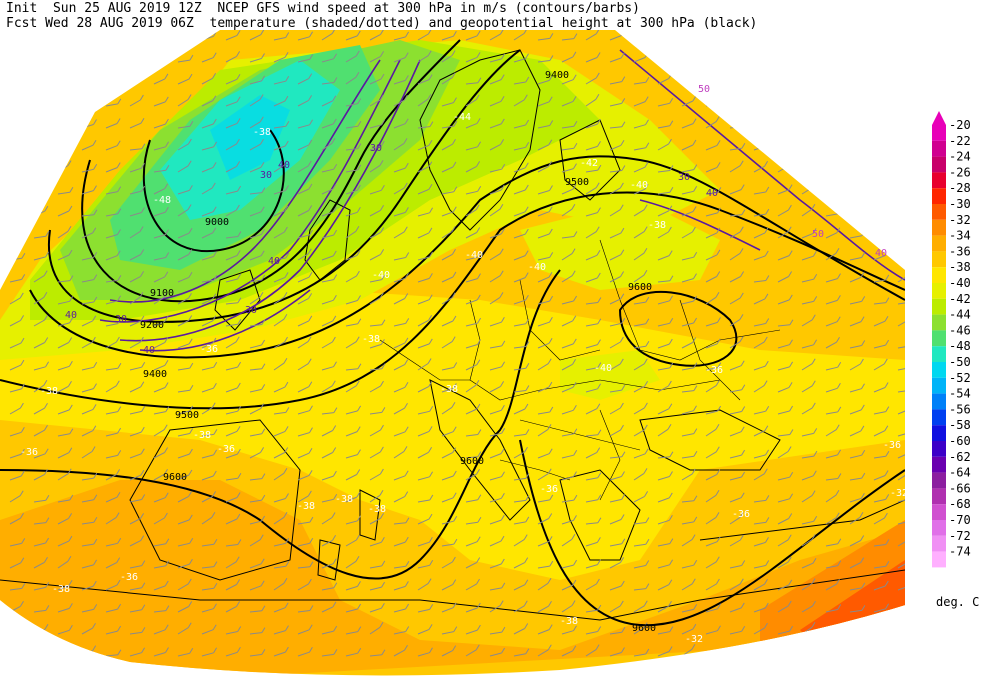 The height and width of the screenshot is (680, 1000). Describe the element at coordinates (960, 536) in the screenshot. I see `legend-label: -72` at that location.